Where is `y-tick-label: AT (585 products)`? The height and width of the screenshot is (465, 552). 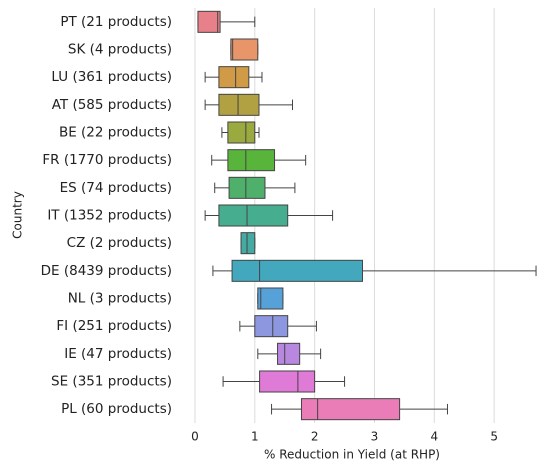 y-tick-label: AT (585 products) is located at coordinates (112, 105).